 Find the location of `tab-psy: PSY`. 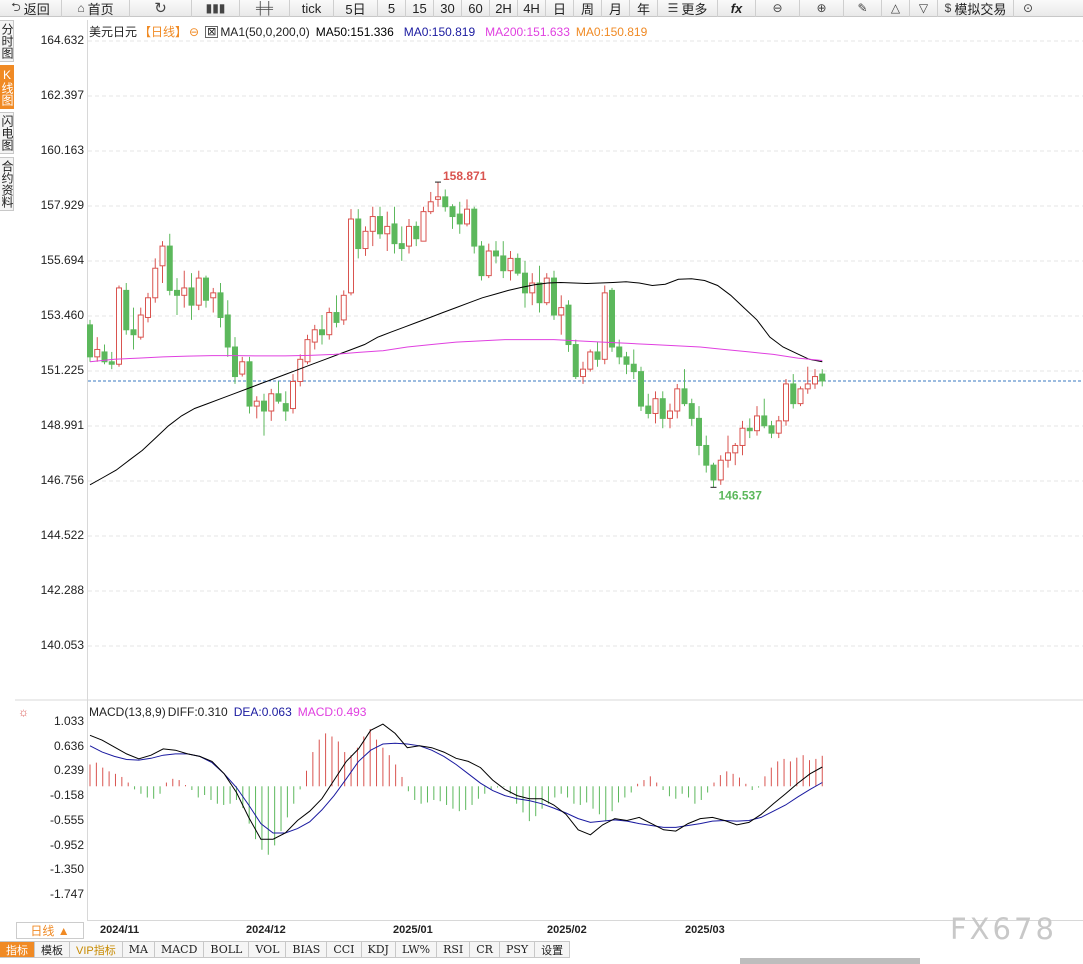

tab-psy: PSY is located at coordinates (517, 949).